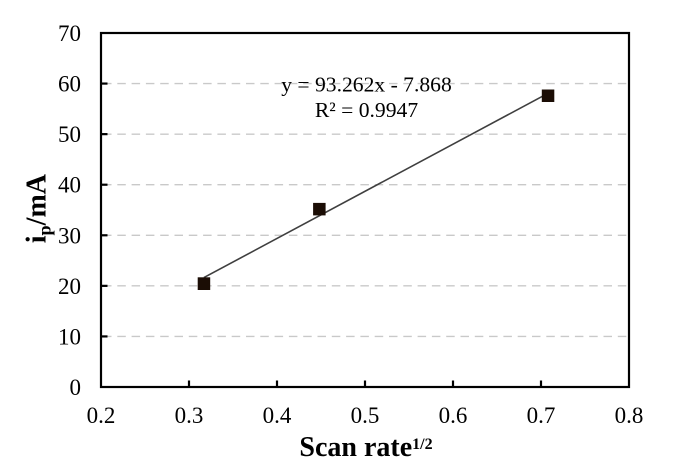 The width and height of the screenshot is (700, 466). Describe the element at coordinates (453, 415) in the screenshot. I see `svg-text: 0.6` at that location.